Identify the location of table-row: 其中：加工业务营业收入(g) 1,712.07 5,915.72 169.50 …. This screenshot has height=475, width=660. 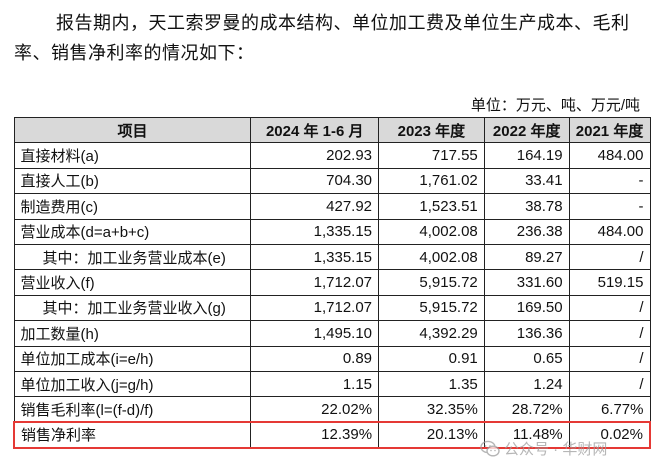
(332, 308).